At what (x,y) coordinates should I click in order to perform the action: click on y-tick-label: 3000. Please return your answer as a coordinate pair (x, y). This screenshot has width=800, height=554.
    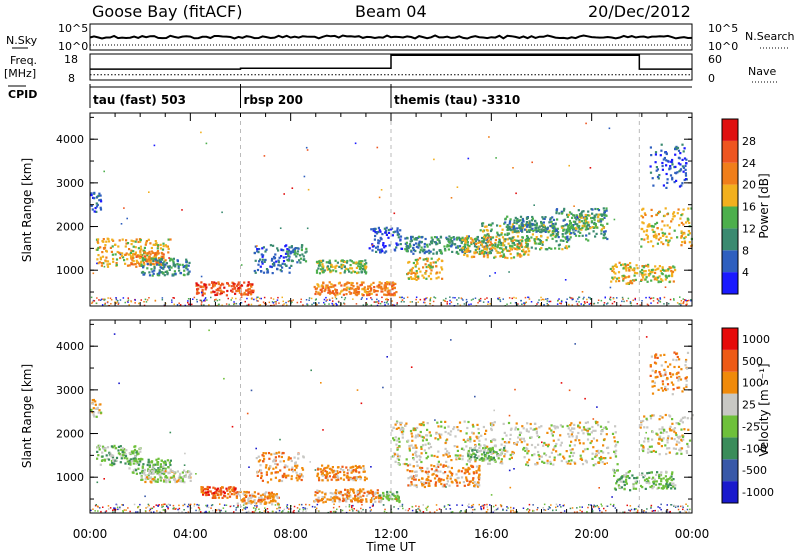
    Looking at the image, I should click on (70, 183).